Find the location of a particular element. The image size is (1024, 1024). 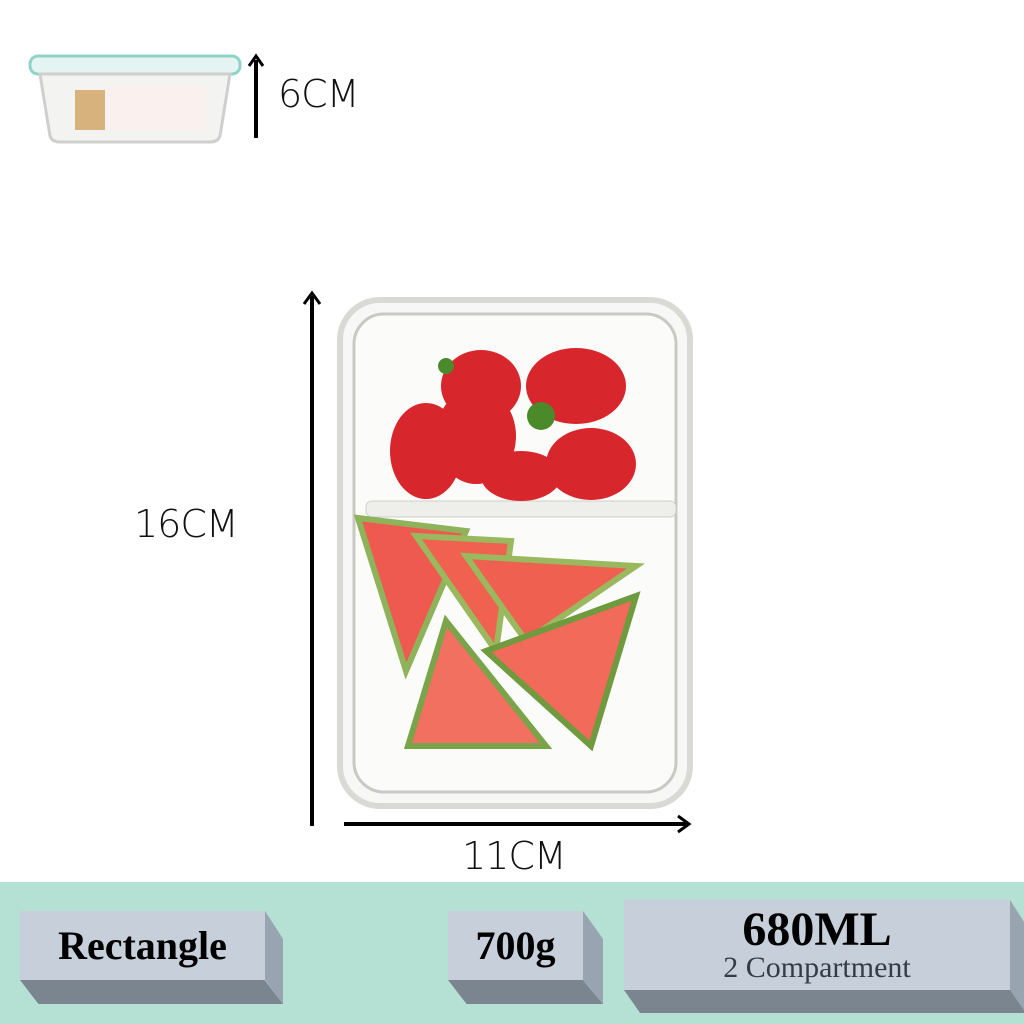

container-side-view-image is located at coordinates (135, 99).